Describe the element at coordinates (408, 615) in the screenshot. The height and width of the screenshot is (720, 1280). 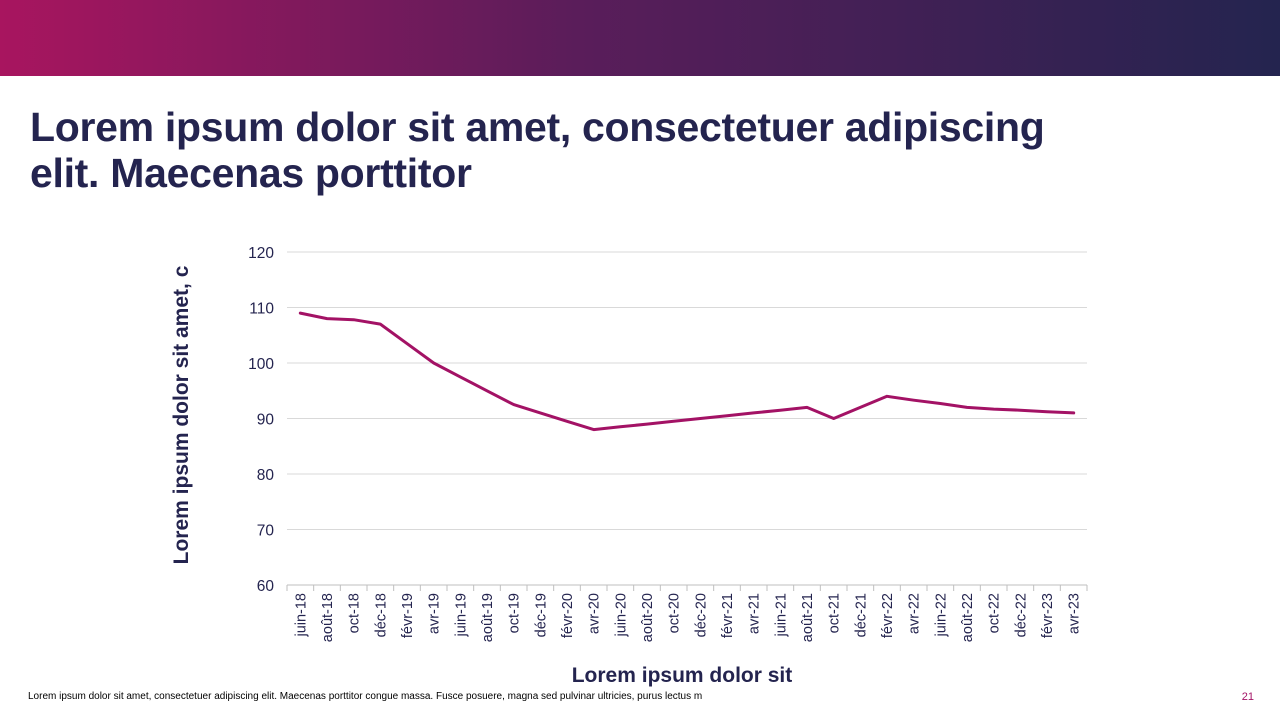
I see `x-tick-label: févr-19` at that location.